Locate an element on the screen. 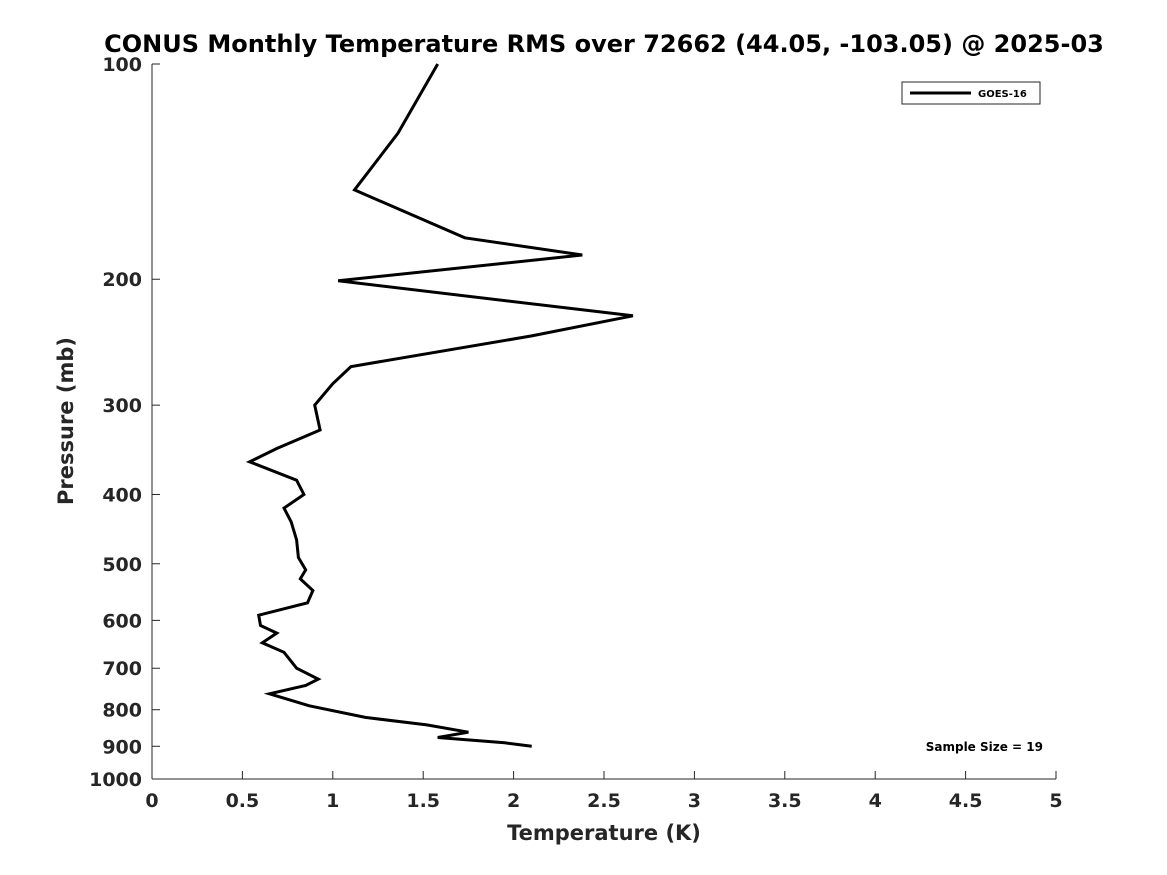 This screenshot has width=1167, height=875. x-tick-label: 1 is located at coordinates (332, 801).